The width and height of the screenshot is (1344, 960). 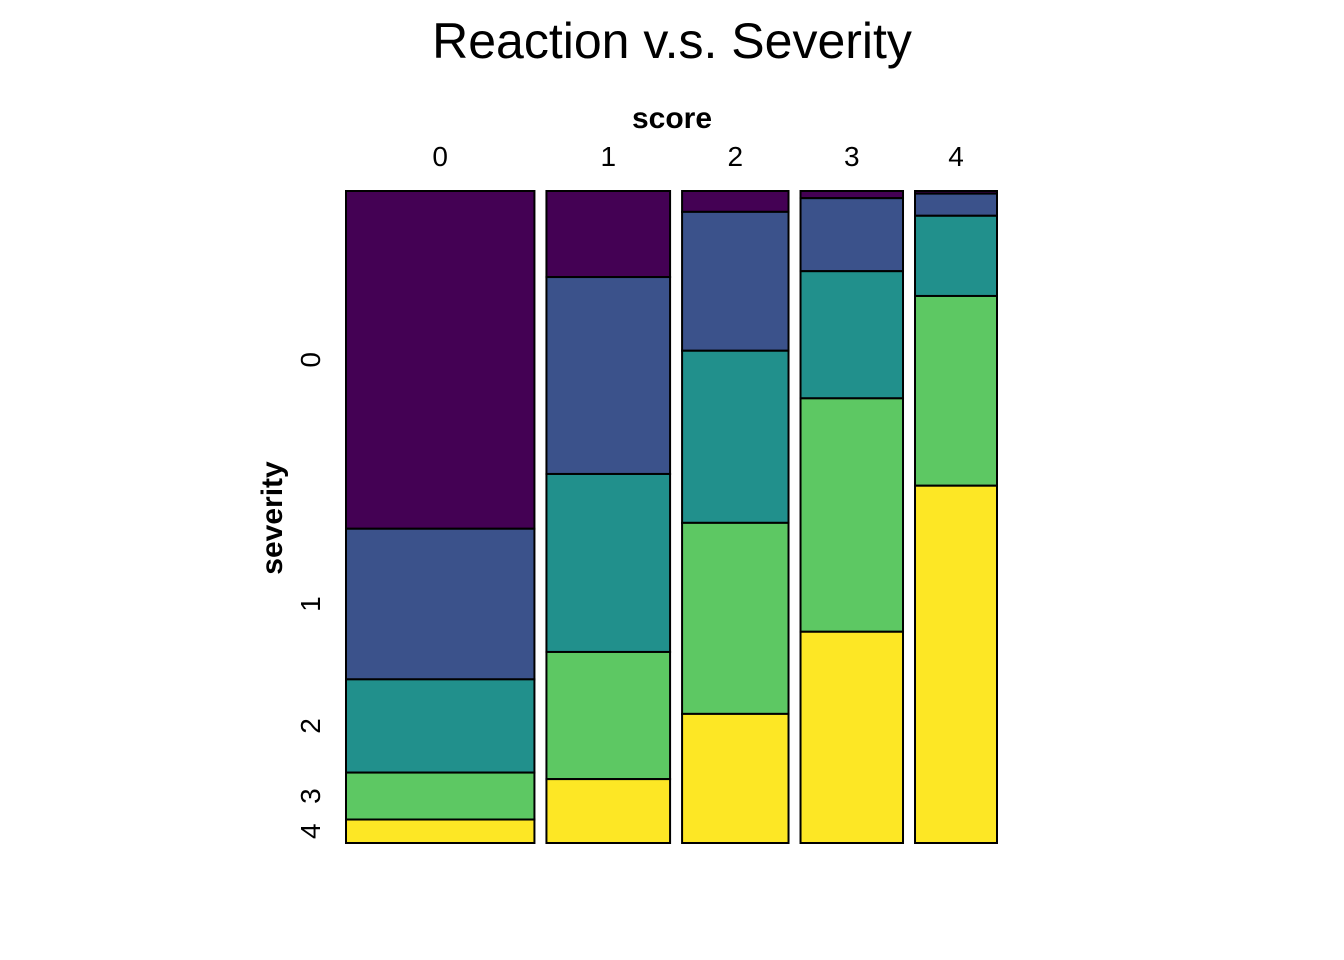 What do you see at coordinates (672, 118) in the screenshot?
I see `x-axis-label: score` at bounding box center [672, 118].